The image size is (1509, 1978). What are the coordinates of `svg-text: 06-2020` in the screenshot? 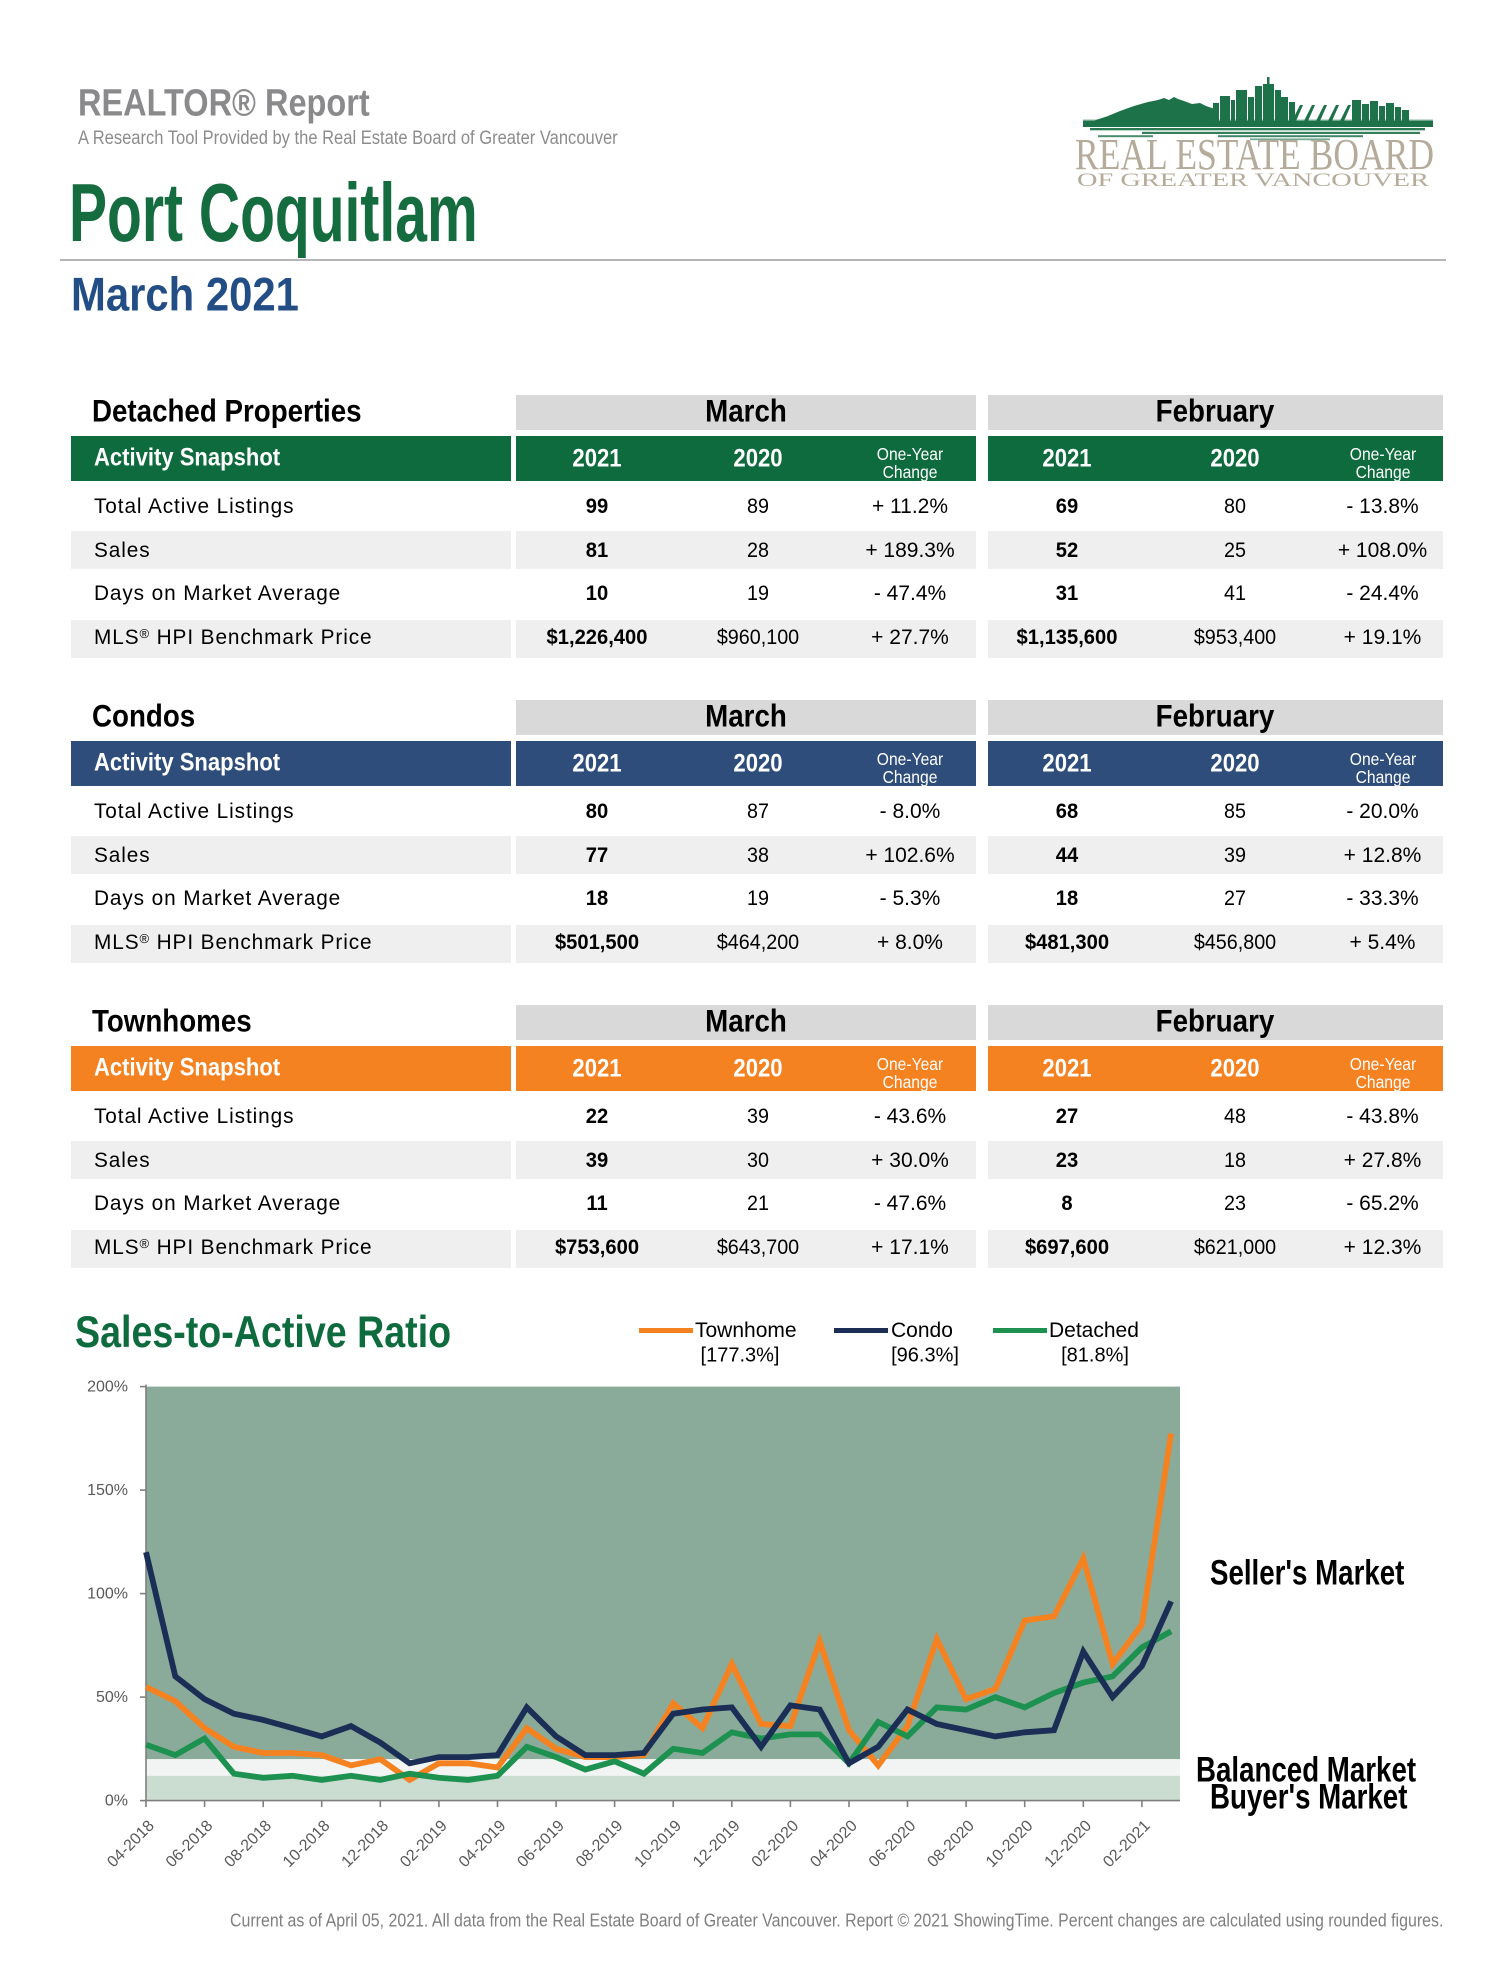 It's located at (893, 1844).